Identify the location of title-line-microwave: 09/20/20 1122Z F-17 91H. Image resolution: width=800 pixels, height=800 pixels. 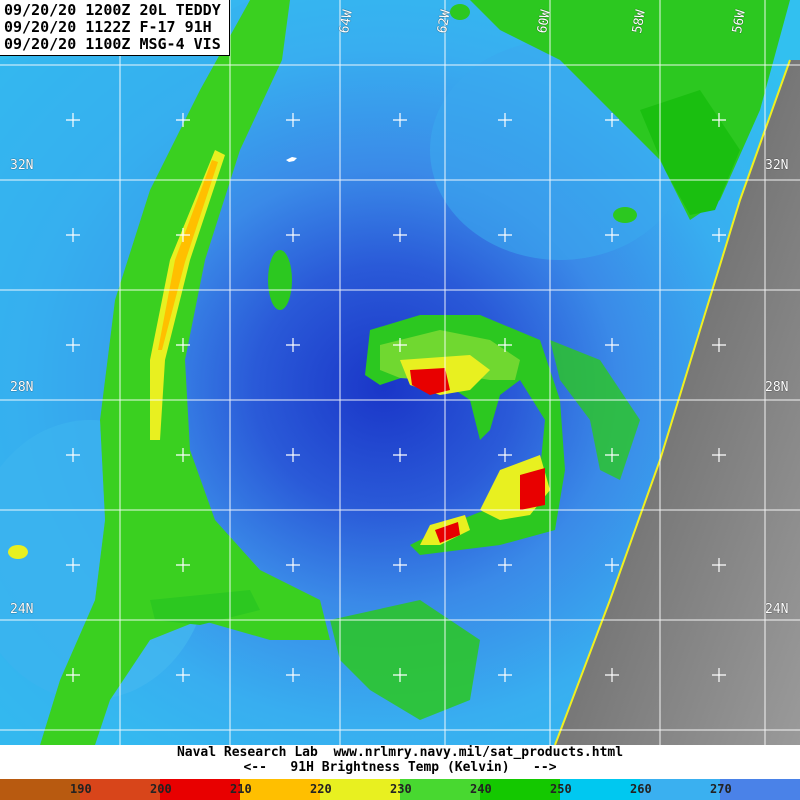
(108, 27).